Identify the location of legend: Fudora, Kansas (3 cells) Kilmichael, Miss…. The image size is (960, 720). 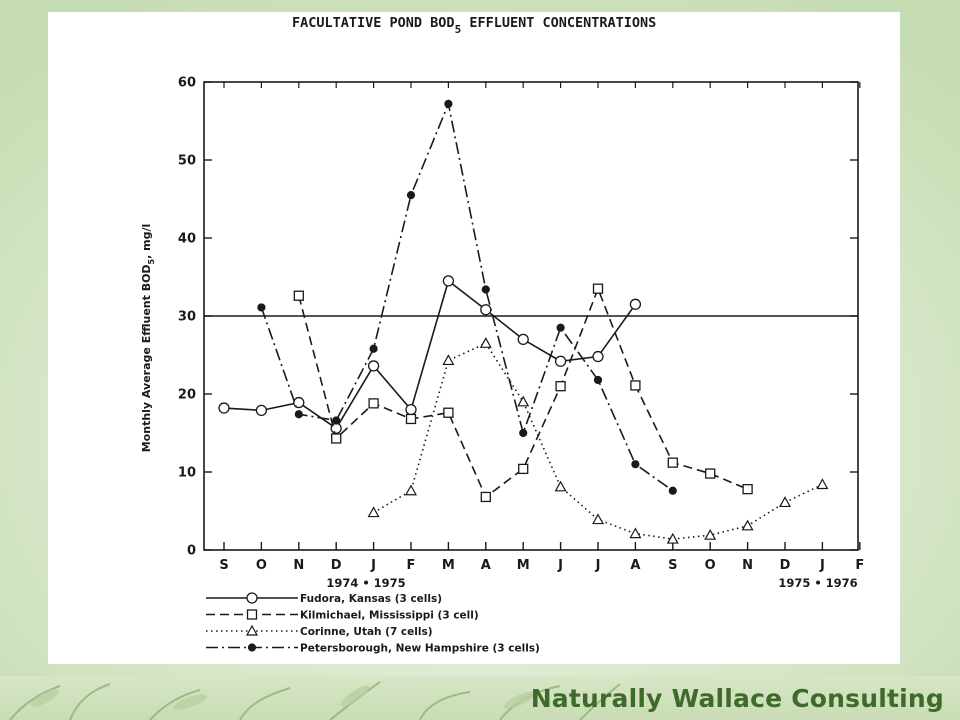
(373, 623).